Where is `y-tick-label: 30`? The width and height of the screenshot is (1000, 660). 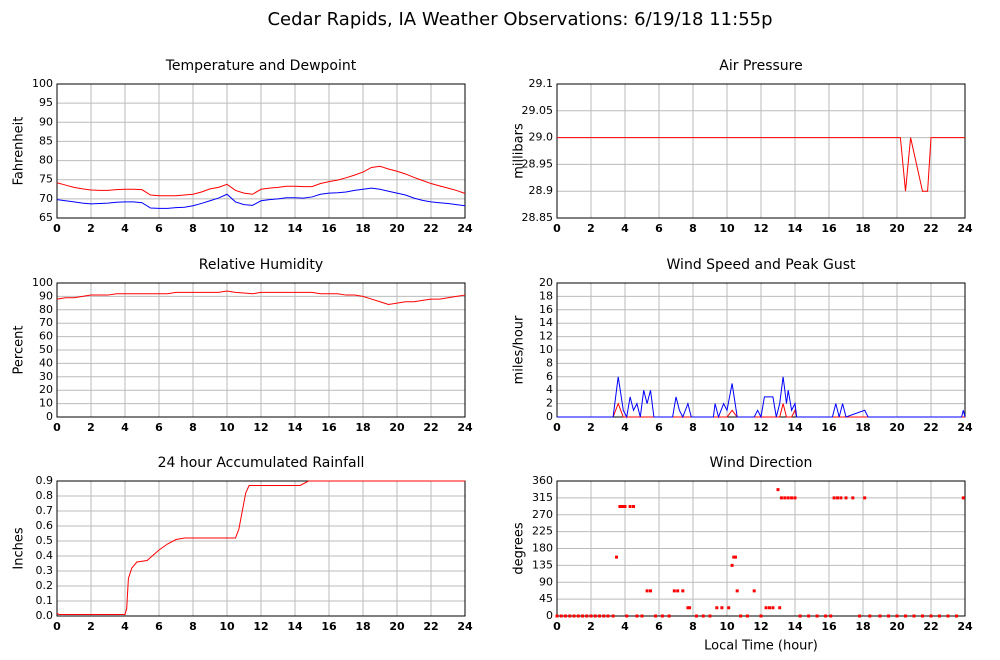 y-tick-label: 30 is located at coordinates (46, 376).